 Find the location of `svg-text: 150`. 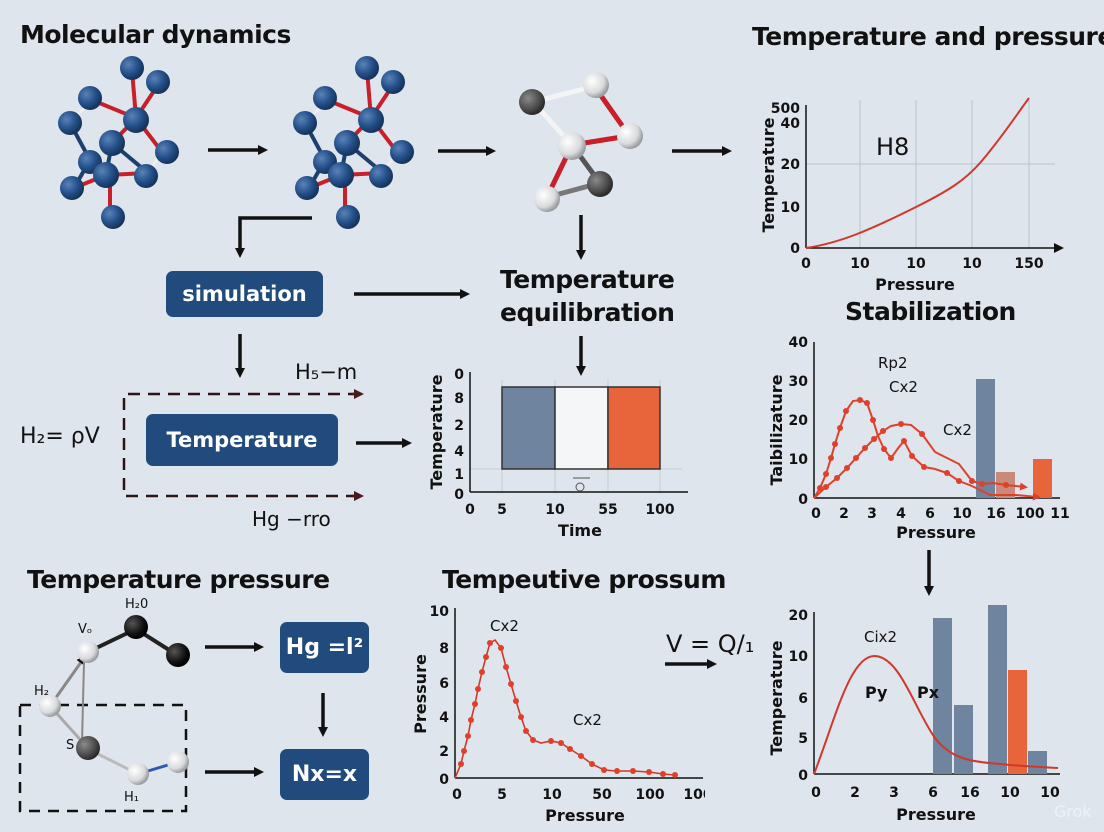

svg-text: 150 is located at coordinates (1028, 264).